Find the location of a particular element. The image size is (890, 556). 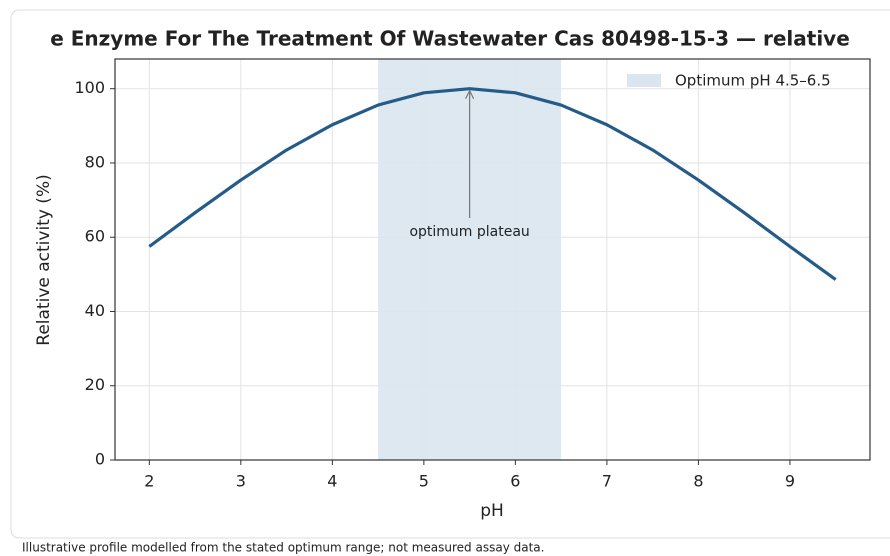

x-tick-label: 3 is located at coordinates (241, 481).